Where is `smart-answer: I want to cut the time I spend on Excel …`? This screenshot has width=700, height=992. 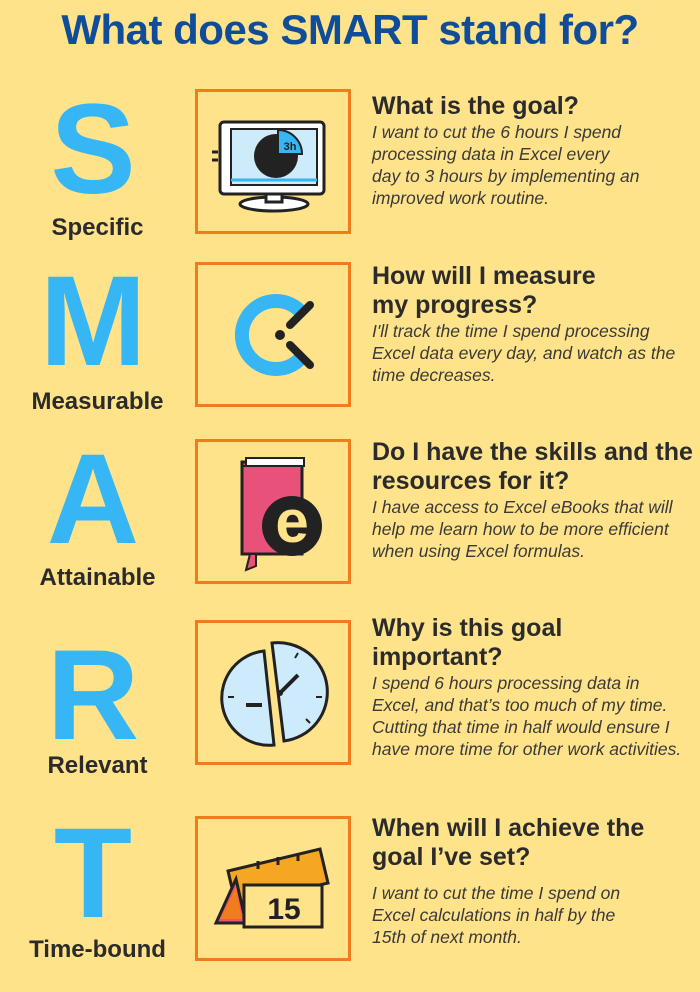 smart-answer: I want to cut the time I spend on Excel … is located at coordinates (496, 915).